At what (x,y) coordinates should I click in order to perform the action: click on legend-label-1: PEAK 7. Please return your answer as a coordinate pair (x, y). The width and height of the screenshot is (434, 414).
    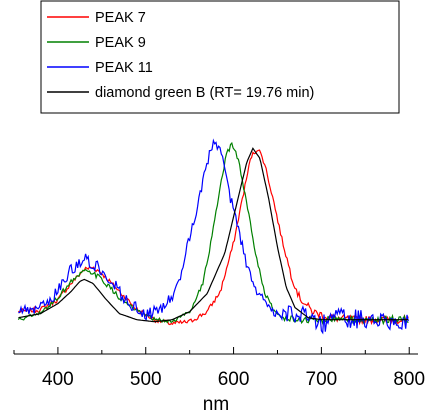
    Looking at the image, I should click on (120, 18).